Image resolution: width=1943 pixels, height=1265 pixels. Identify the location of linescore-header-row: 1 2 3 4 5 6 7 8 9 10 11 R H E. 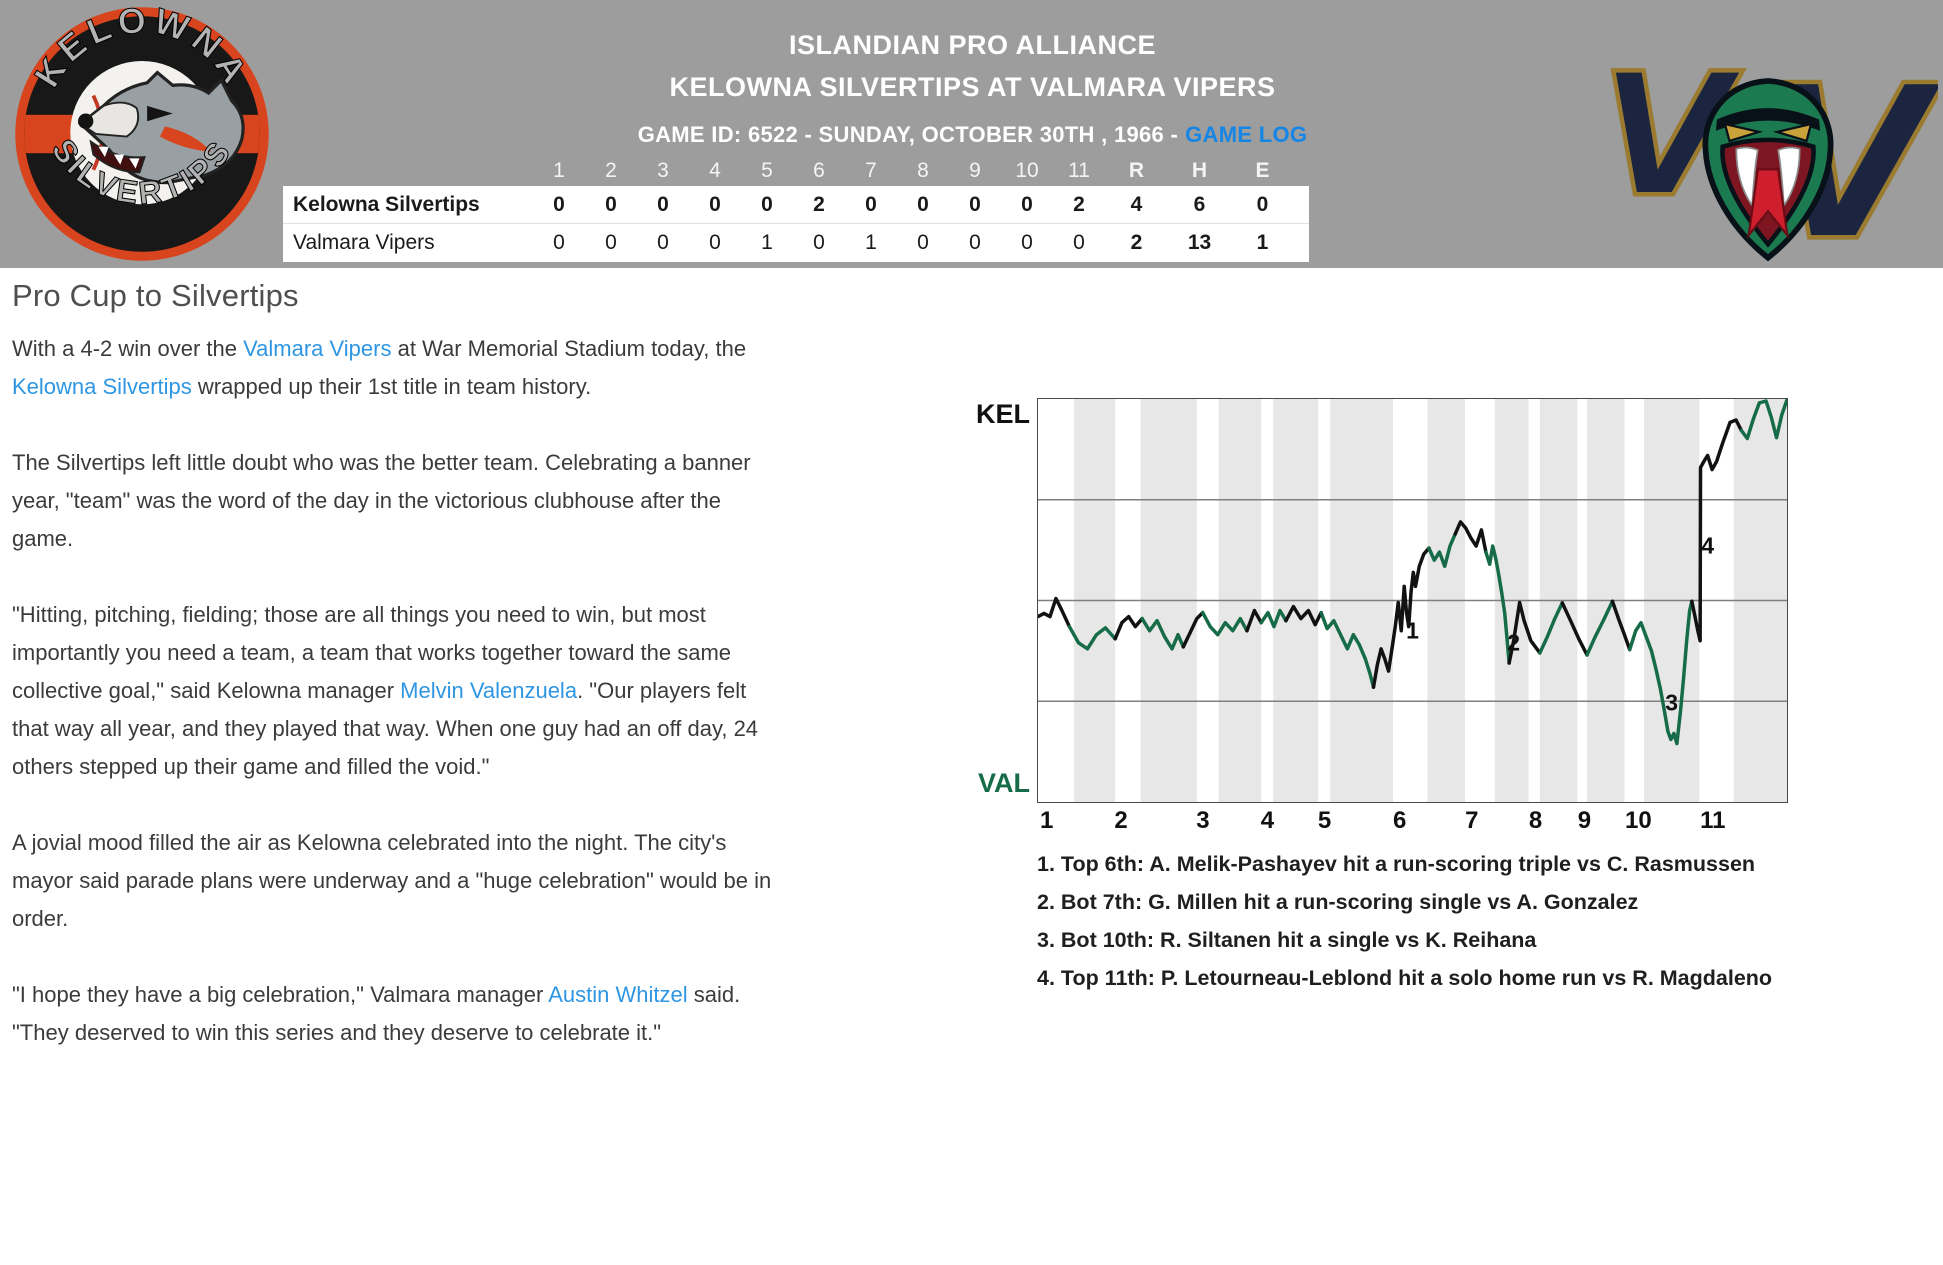
(796, 170).